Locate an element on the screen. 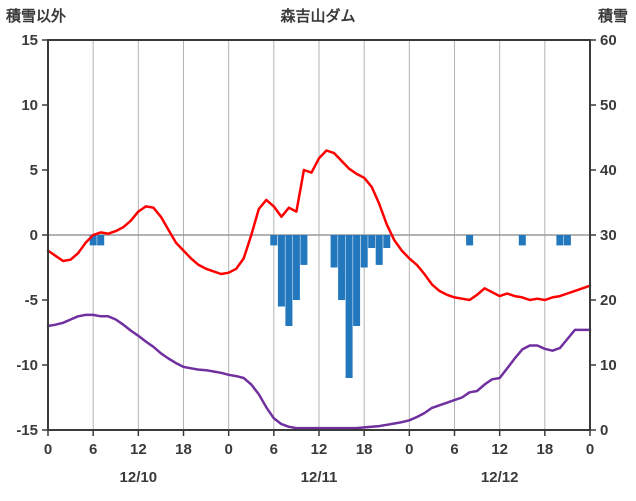 The height and width of the screenshot is (501, 636). right-tick-label: 10 is located at coordinates (608, 365).